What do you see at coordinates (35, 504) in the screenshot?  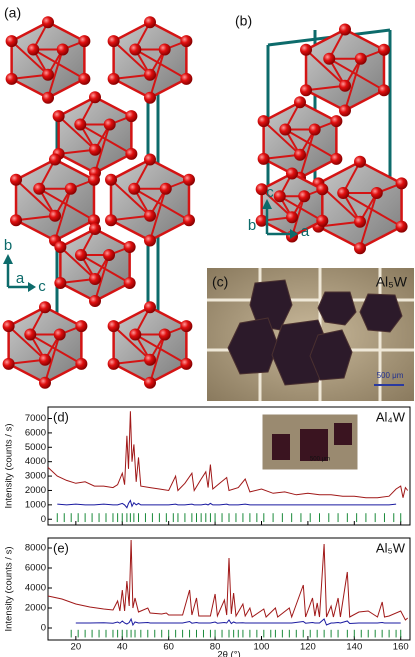 I see `y-tick-label: 1000` at bounding box center [35, 504].